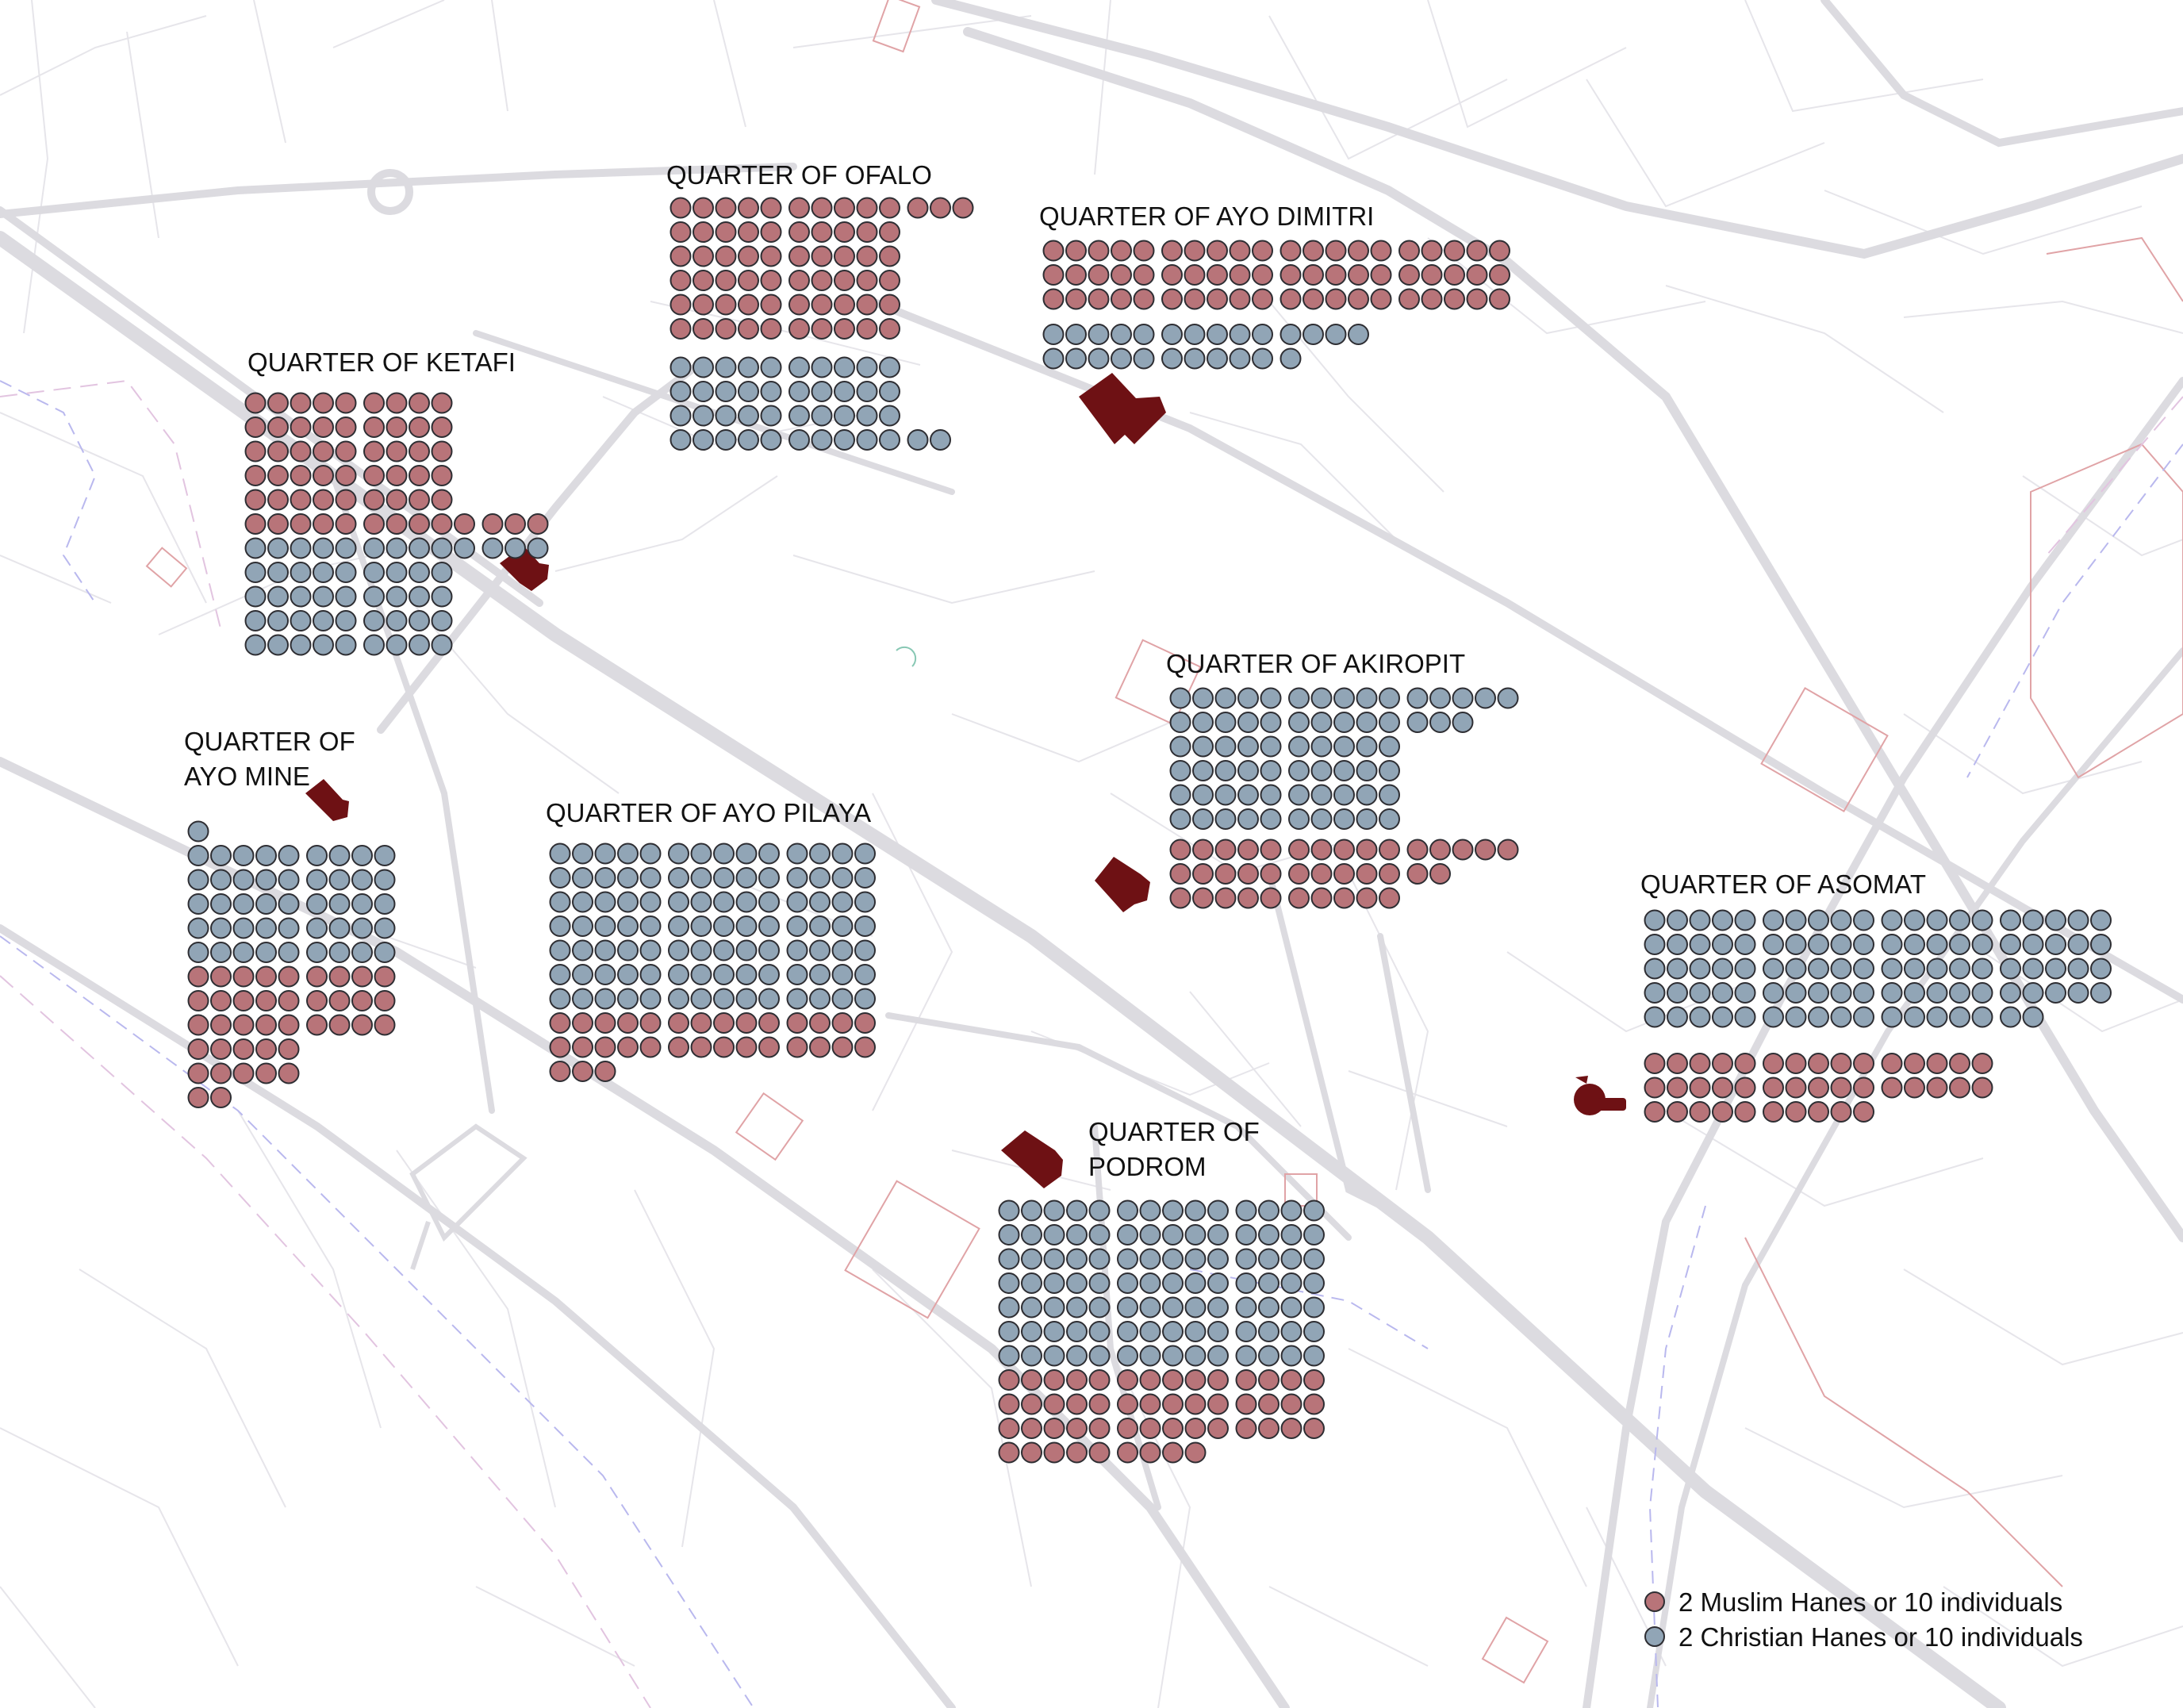 The height and width of the screenshot is (1708, 2183). Describe the element at coordinates (1600, 1095) in the screenshot. I see `landmark-mosque-asomat` at that location.